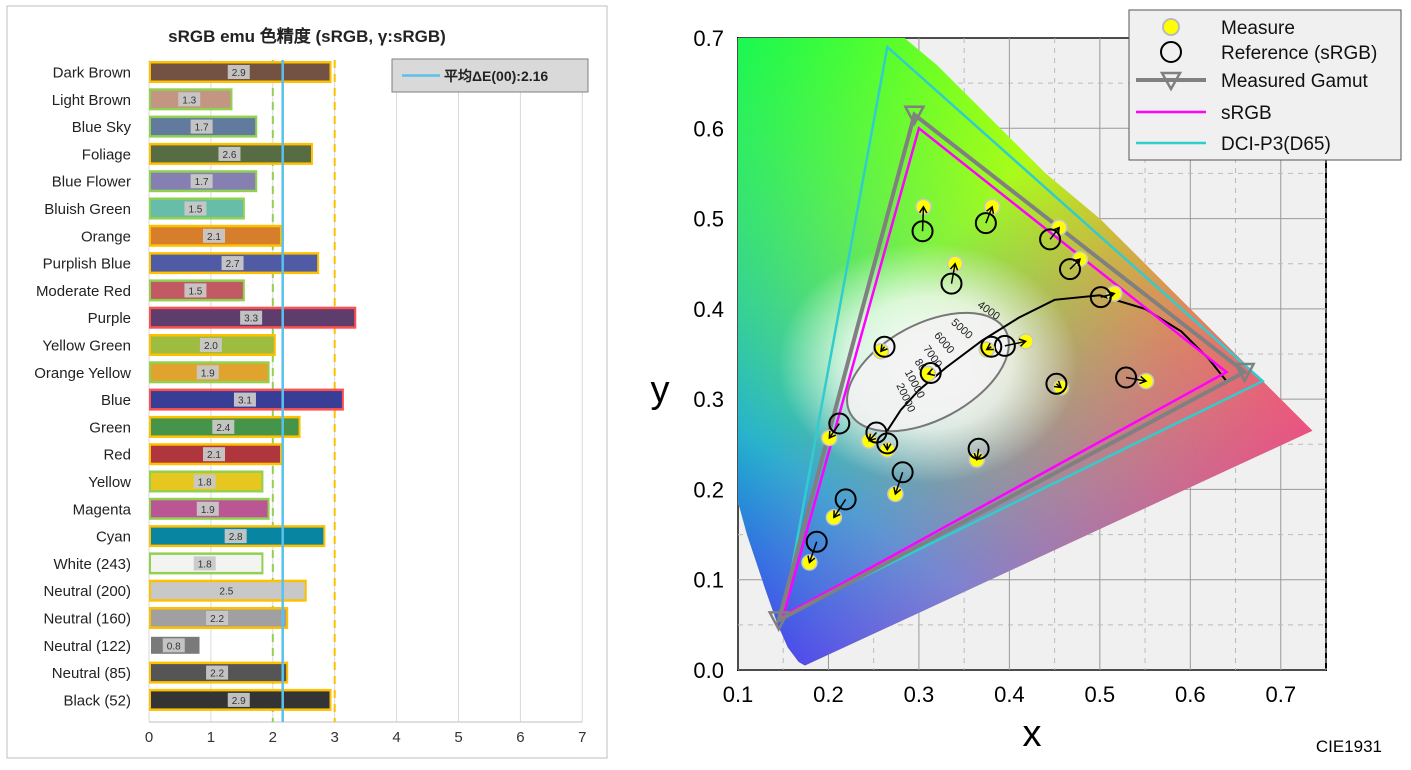  I want to click on legend-dci-p3: DCI-P3(D65), so click(1276, 144).